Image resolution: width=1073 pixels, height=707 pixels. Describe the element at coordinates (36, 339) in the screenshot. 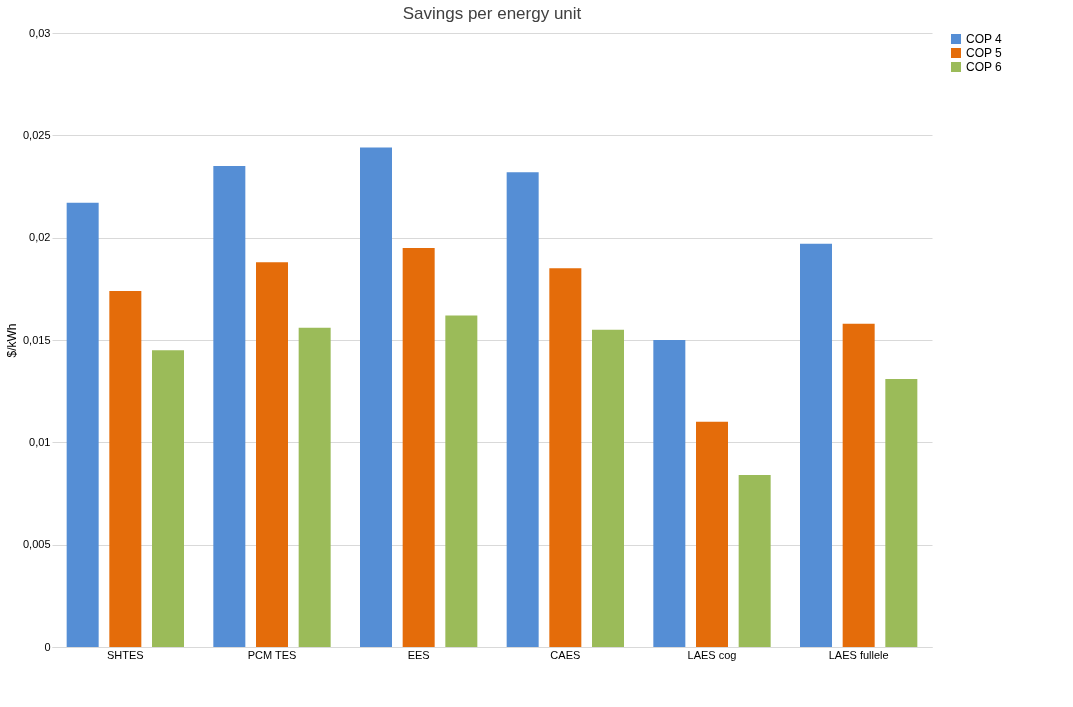

I see `y-tick-label: 0,015` at that location.